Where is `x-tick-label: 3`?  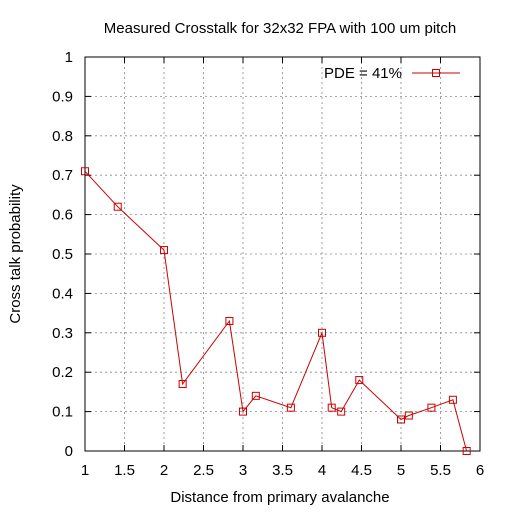
x-tick-label: 3 is located at coordinates (243, 470).